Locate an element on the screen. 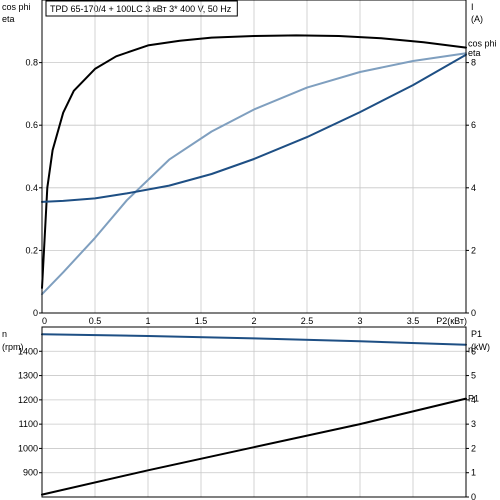  bottom-series-label-n: n is located at coordinates (470, 350).